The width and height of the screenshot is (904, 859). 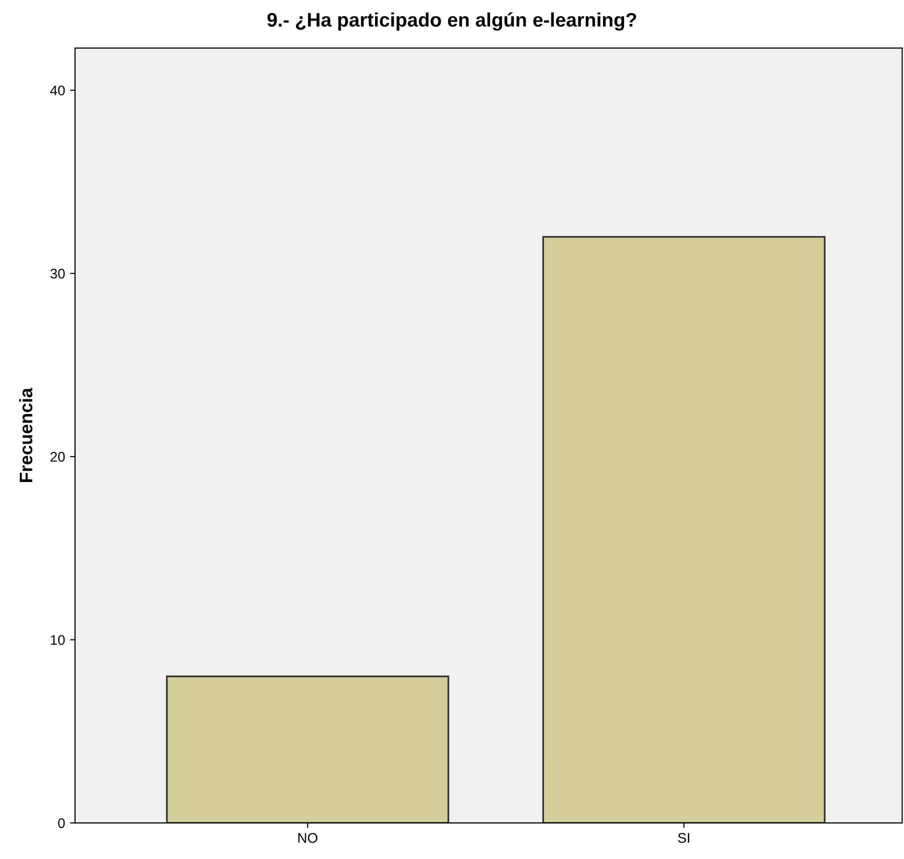 What do you see at coordinates (57, 91) in the screenshot?
I see `y-tick-label: 40` at bounding box center [57, 91].